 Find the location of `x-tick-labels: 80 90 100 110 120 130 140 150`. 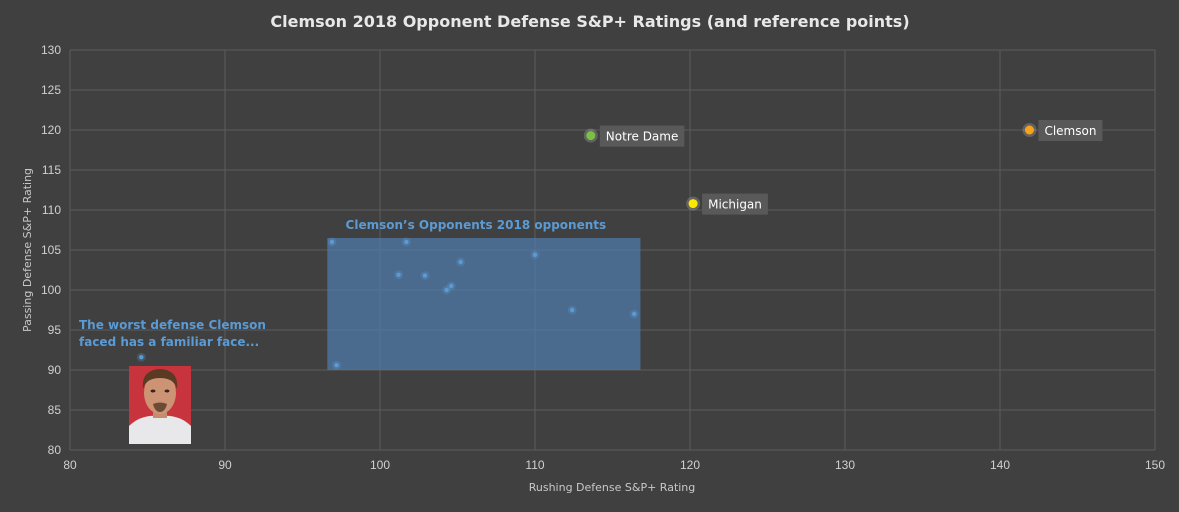

x-tick-labels: 80 90 100 110 120 130 140 150 is located at coordinates (614, 465).